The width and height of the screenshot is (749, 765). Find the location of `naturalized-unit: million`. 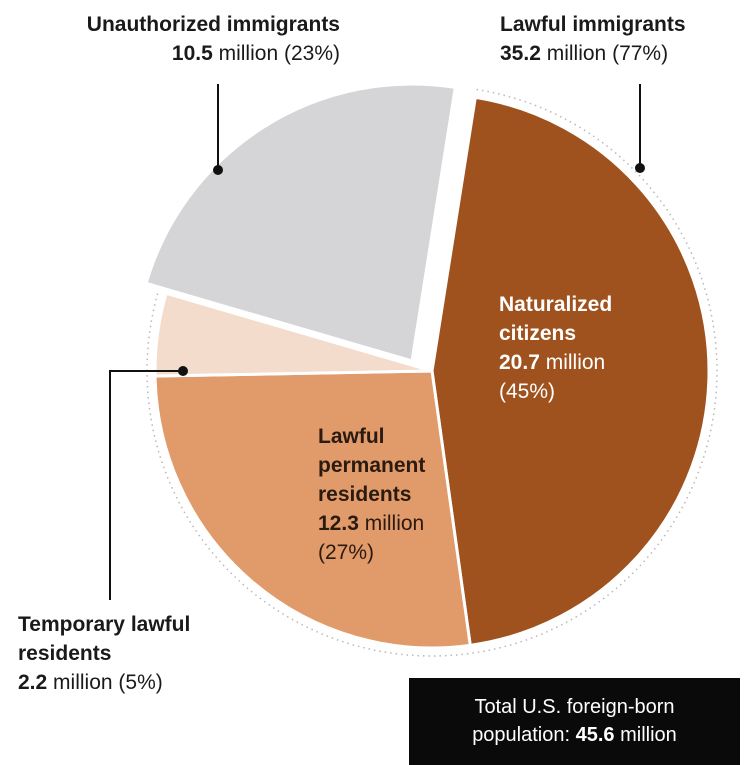

naturalized-unit: million is located at coordinates (575, 362).